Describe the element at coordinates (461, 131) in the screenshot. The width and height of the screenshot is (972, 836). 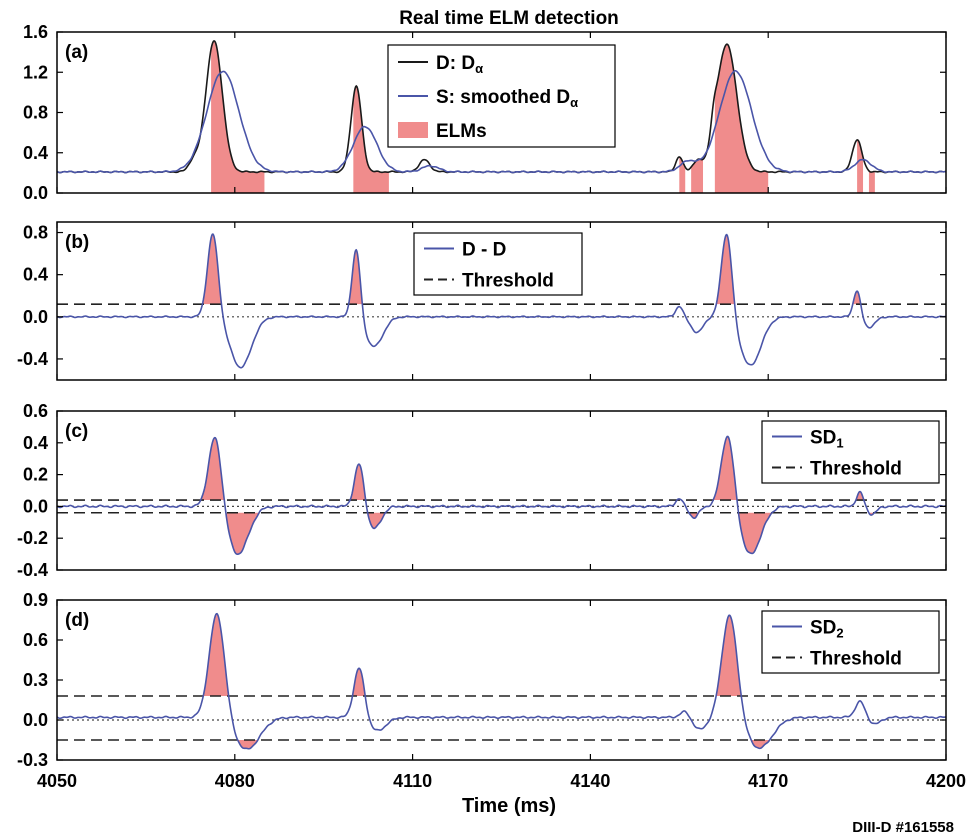
I see `legend-entry: ELMs` at that location.